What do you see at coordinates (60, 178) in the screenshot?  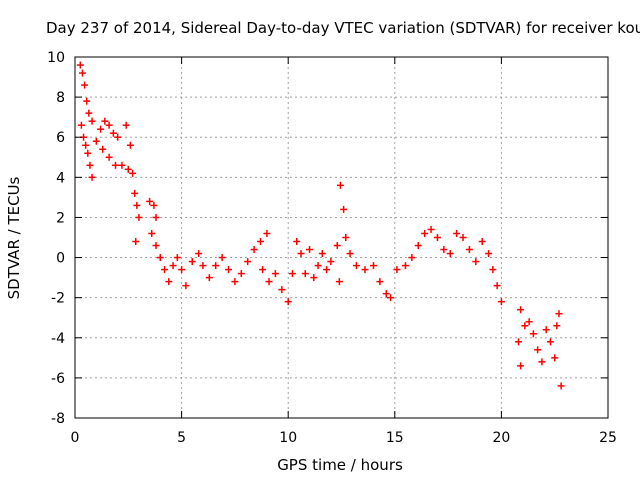 I see `y-tick-label: 4` at bounding box center [60, 178].